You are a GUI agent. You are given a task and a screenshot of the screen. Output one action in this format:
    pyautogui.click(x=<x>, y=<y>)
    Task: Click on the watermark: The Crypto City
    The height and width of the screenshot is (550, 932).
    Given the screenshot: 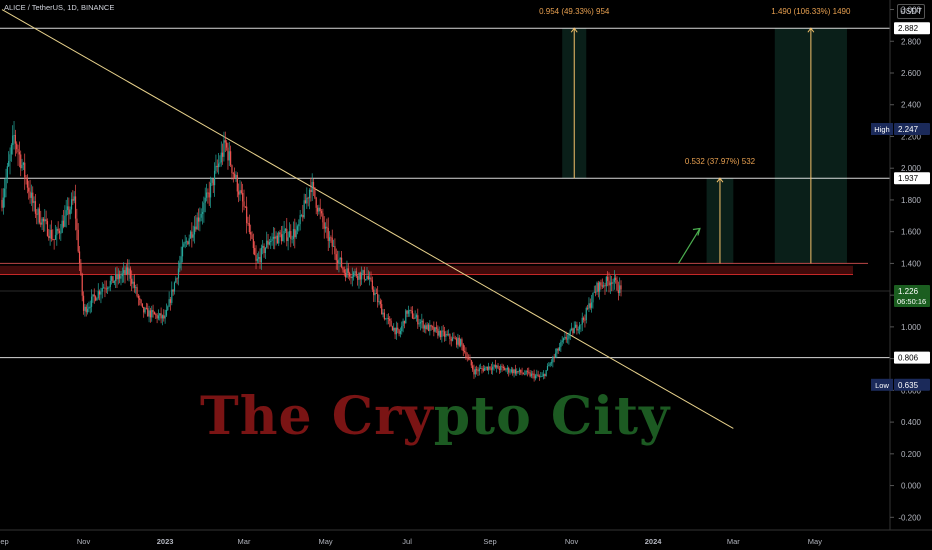 What is the action you would take?
    pyautogui.click(x=435, y=416)
    